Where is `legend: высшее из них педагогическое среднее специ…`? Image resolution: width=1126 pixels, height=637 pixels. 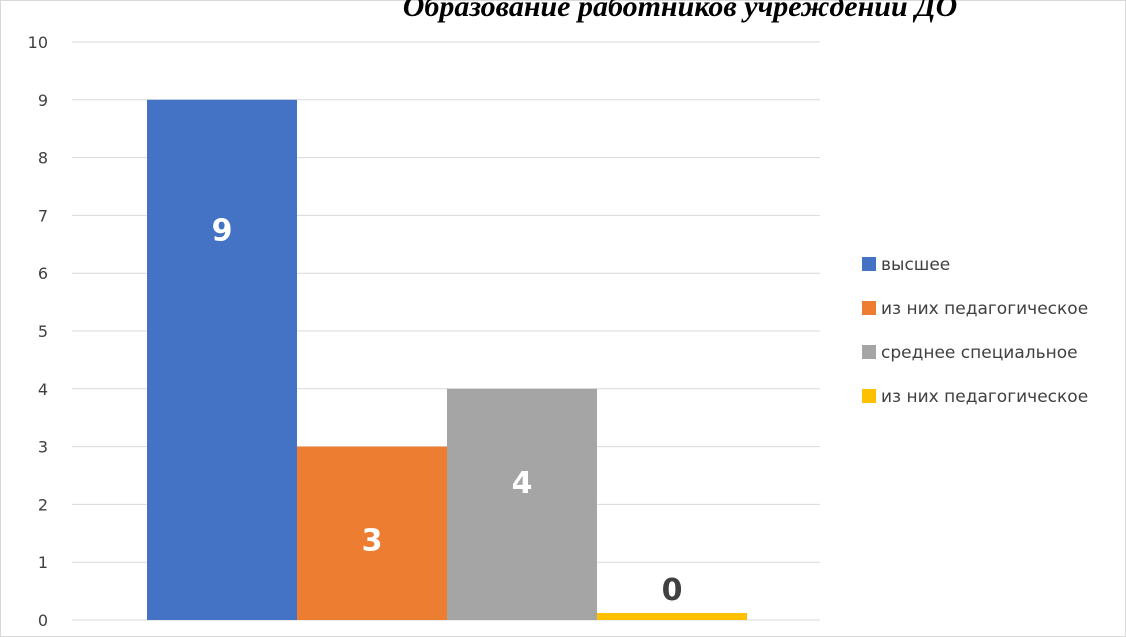 legend: высшее из них педагогическое среднее специ… is located at coordinates (975, 331).